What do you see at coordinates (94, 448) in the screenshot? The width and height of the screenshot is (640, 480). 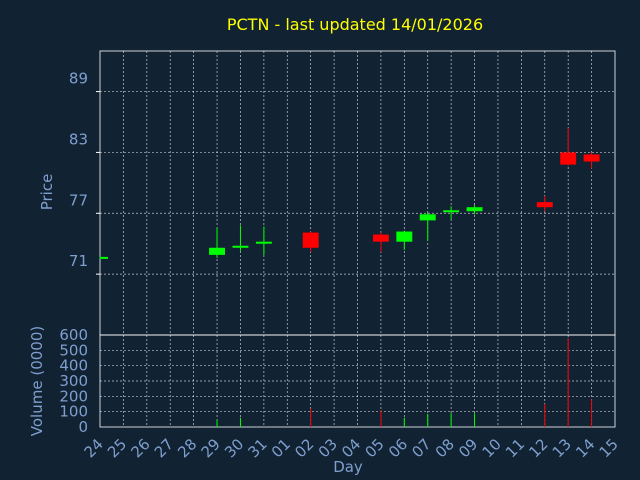 I see `x-tick-label: 24` at bounding box center [94, 448].